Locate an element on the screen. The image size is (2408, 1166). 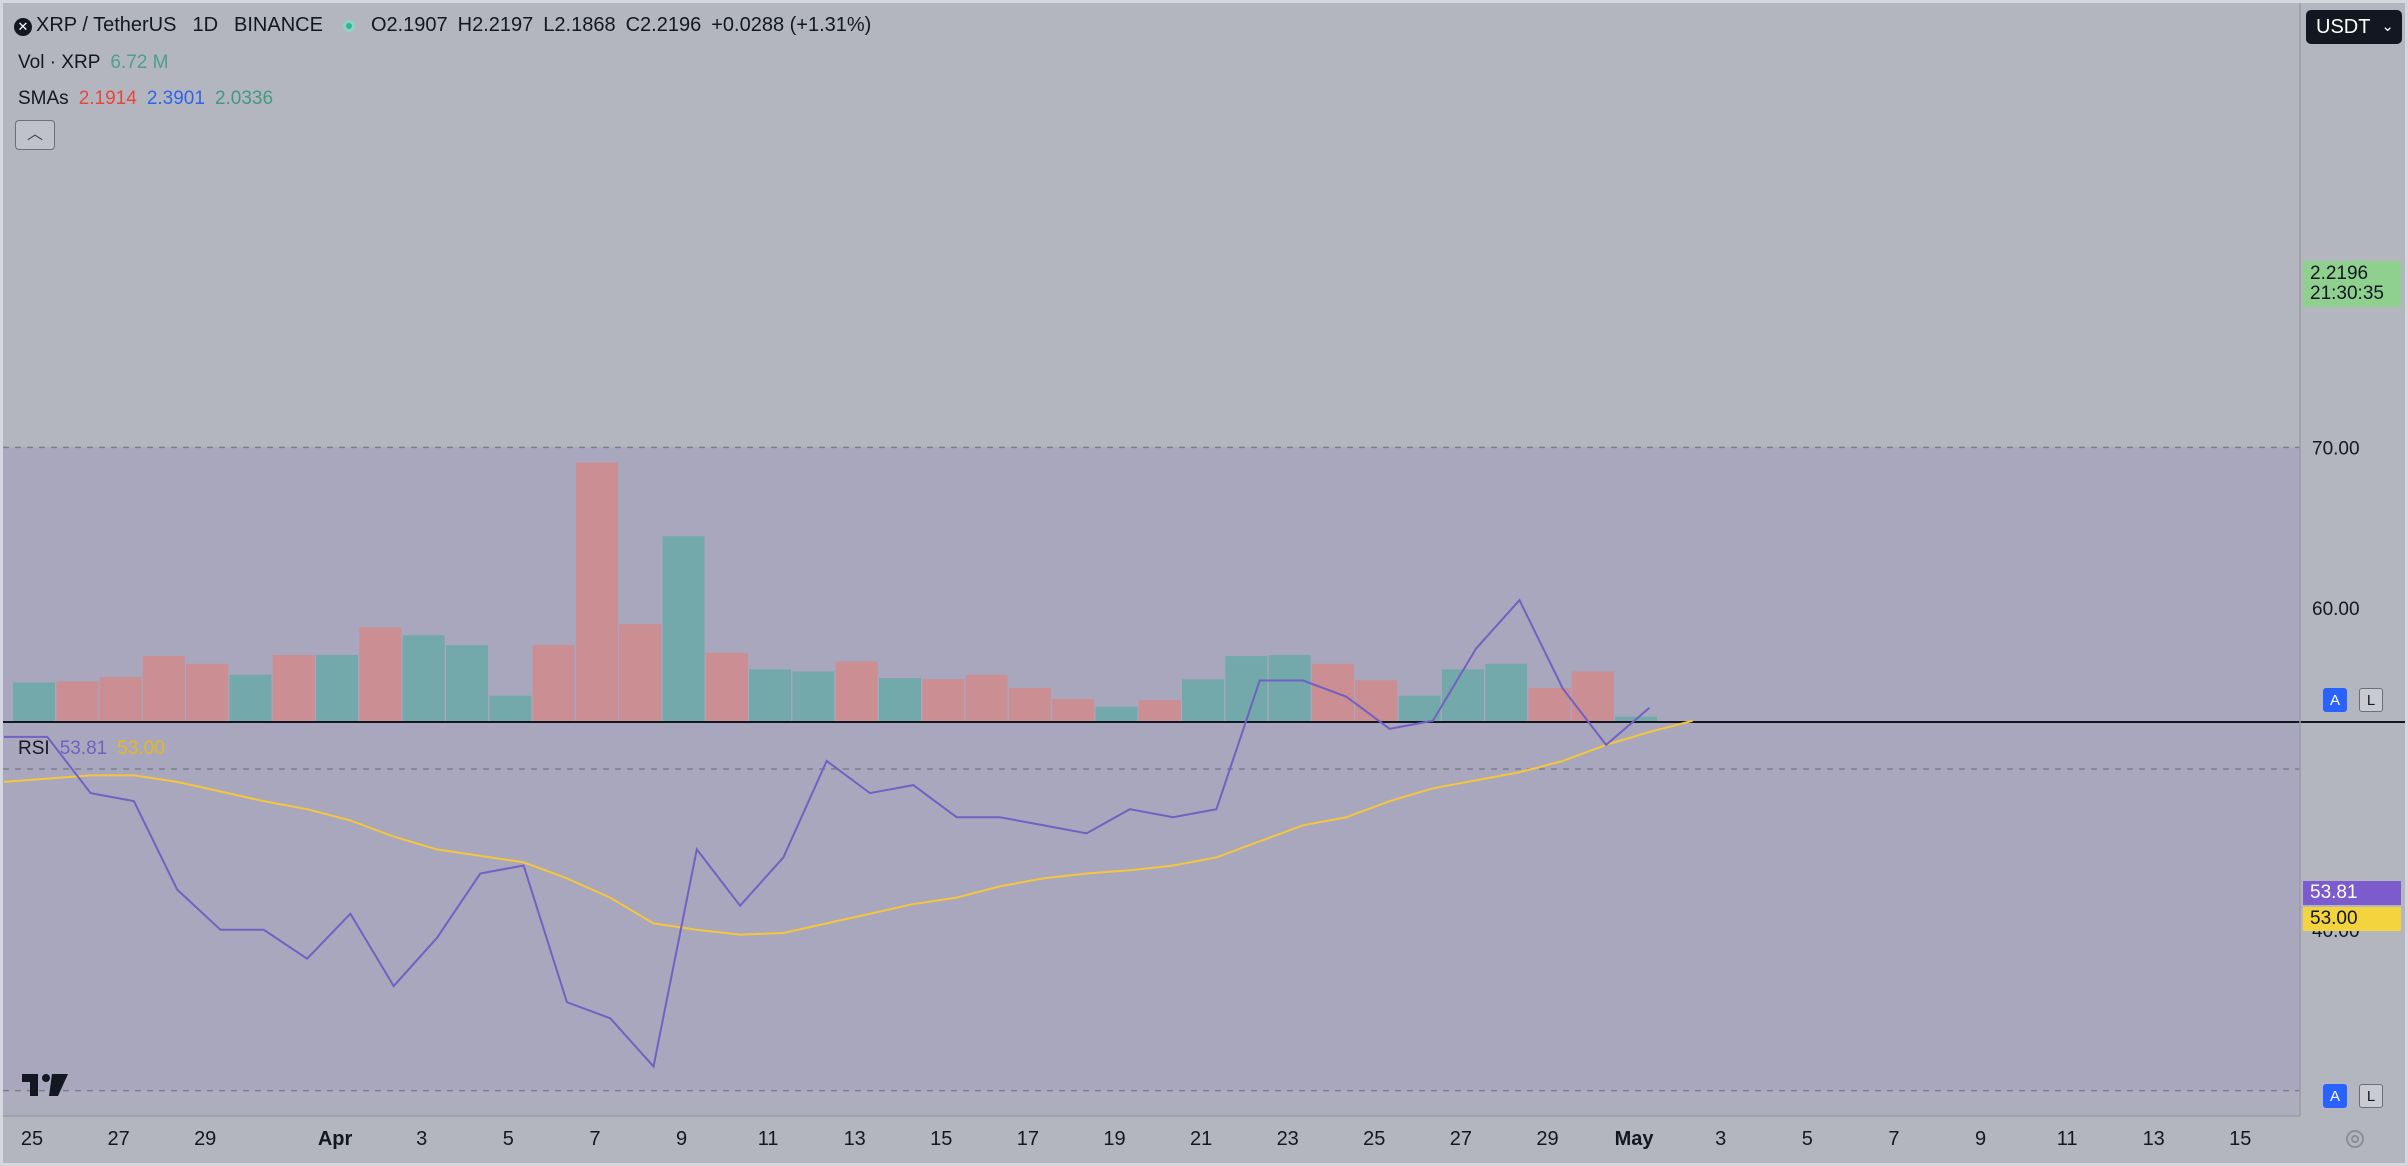
close-icon: ✕ is located at coordinates (23, 27).